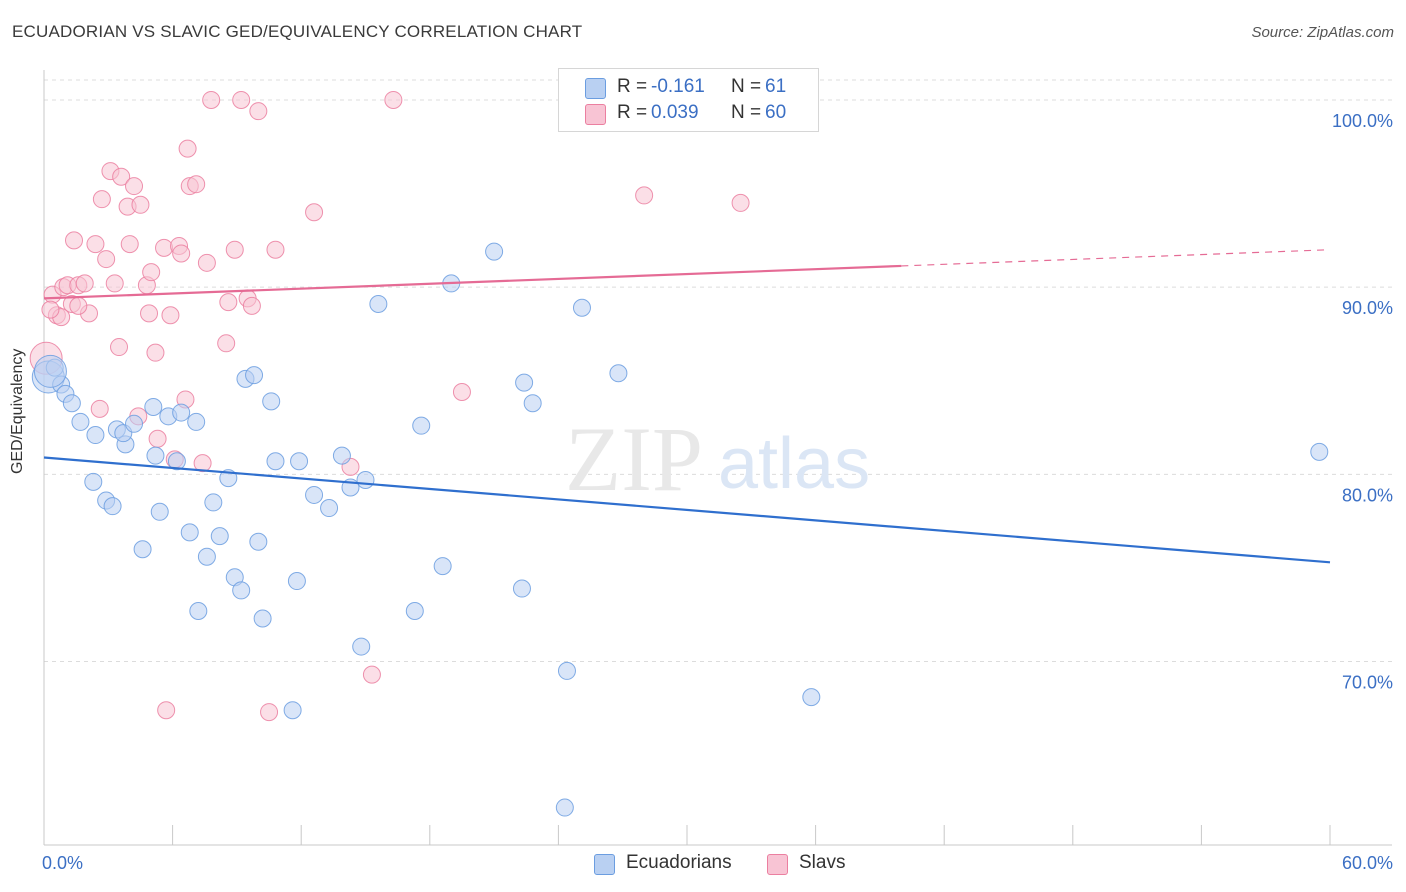 Image resolution: width=1406 pixels, height=892 pixels. Describe the element at coordinates (1367, 863) in the screenshot. I see `x-tick-label-max: 60.0%` at that location.